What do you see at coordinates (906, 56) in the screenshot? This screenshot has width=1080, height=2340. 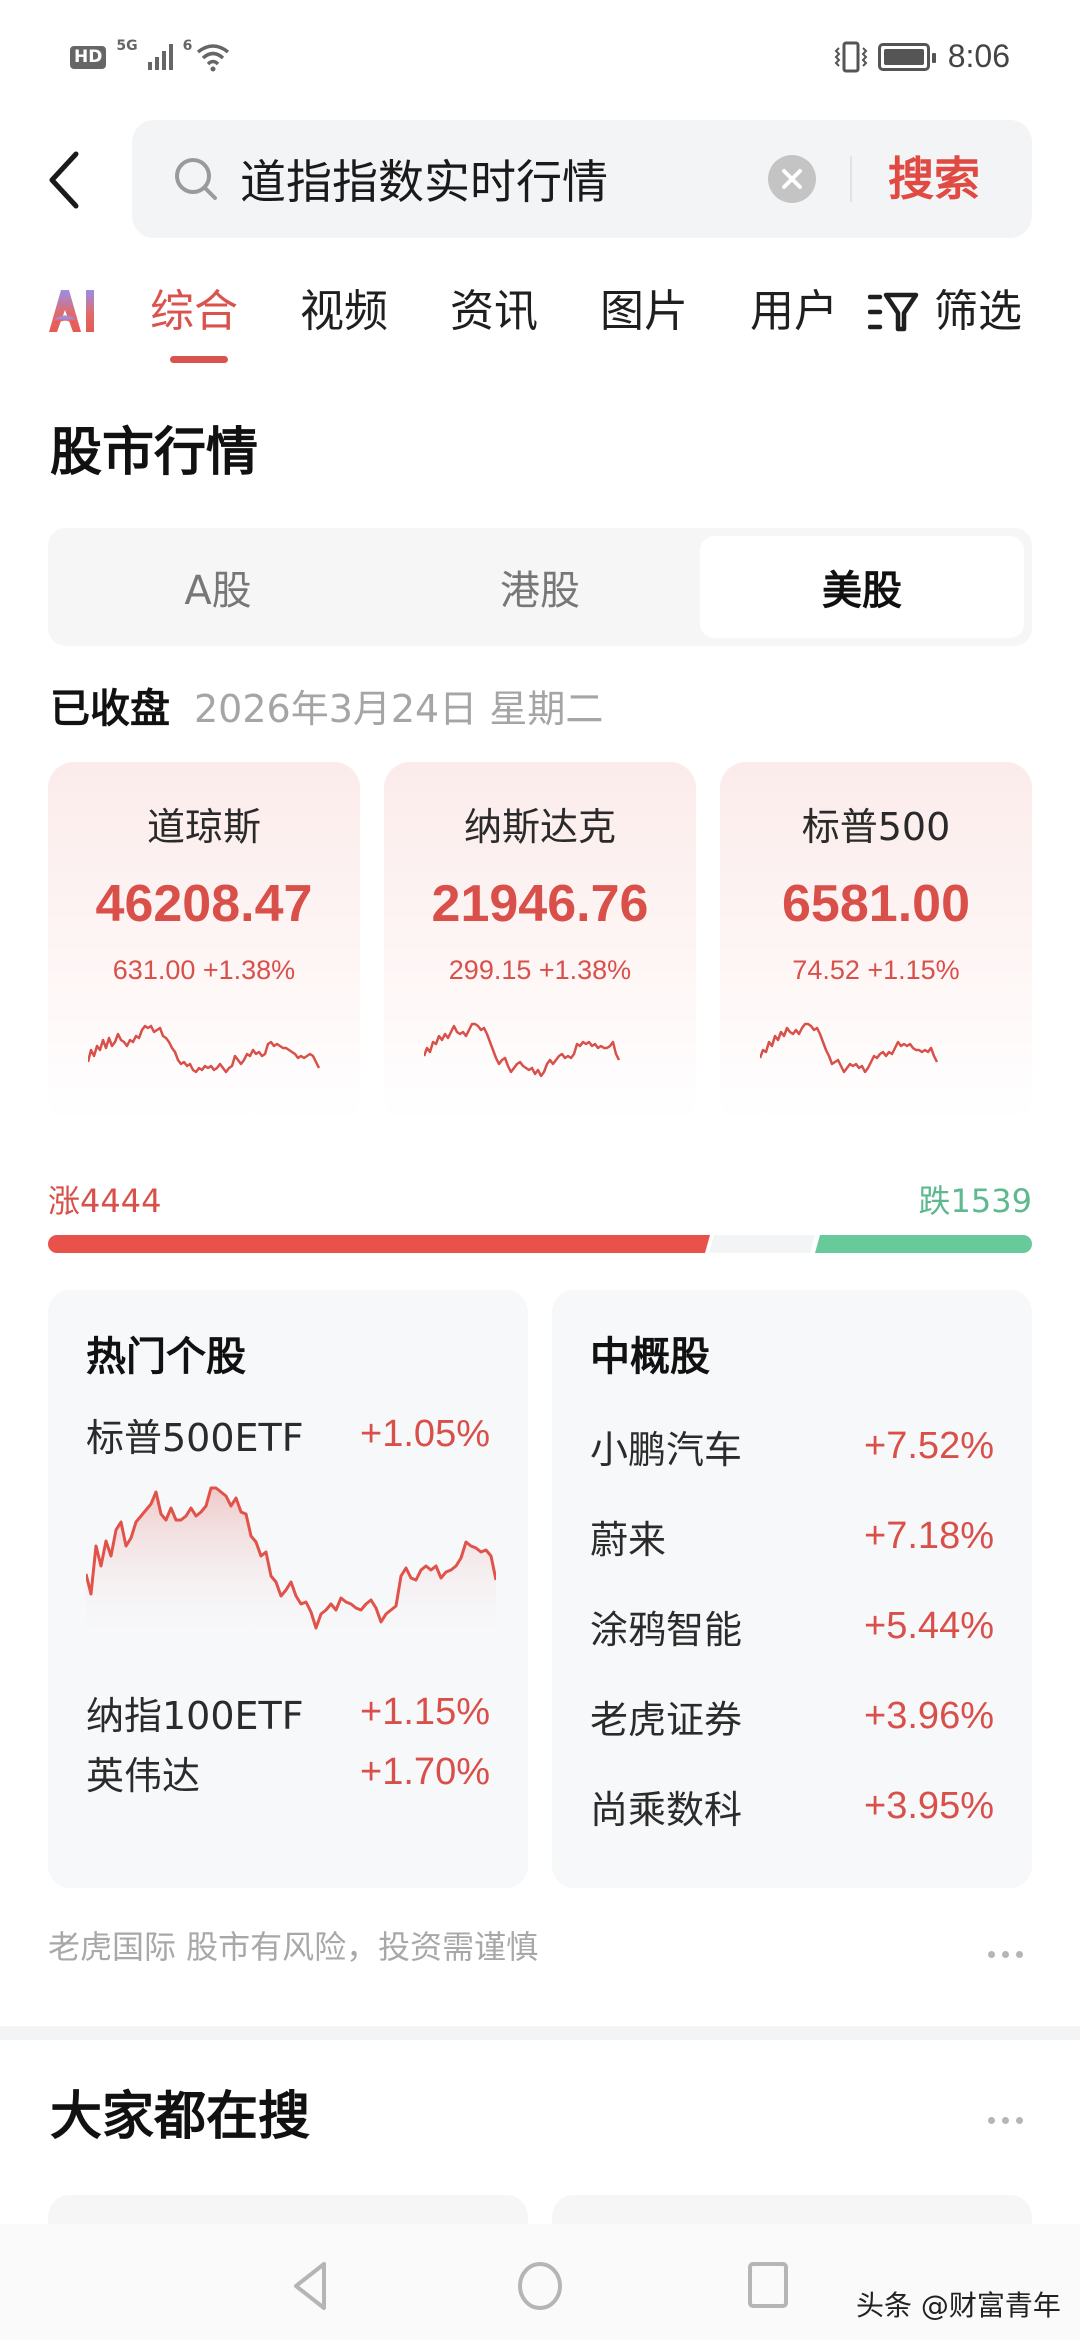 I see `battery-icon` at bounding box center [906, 56].